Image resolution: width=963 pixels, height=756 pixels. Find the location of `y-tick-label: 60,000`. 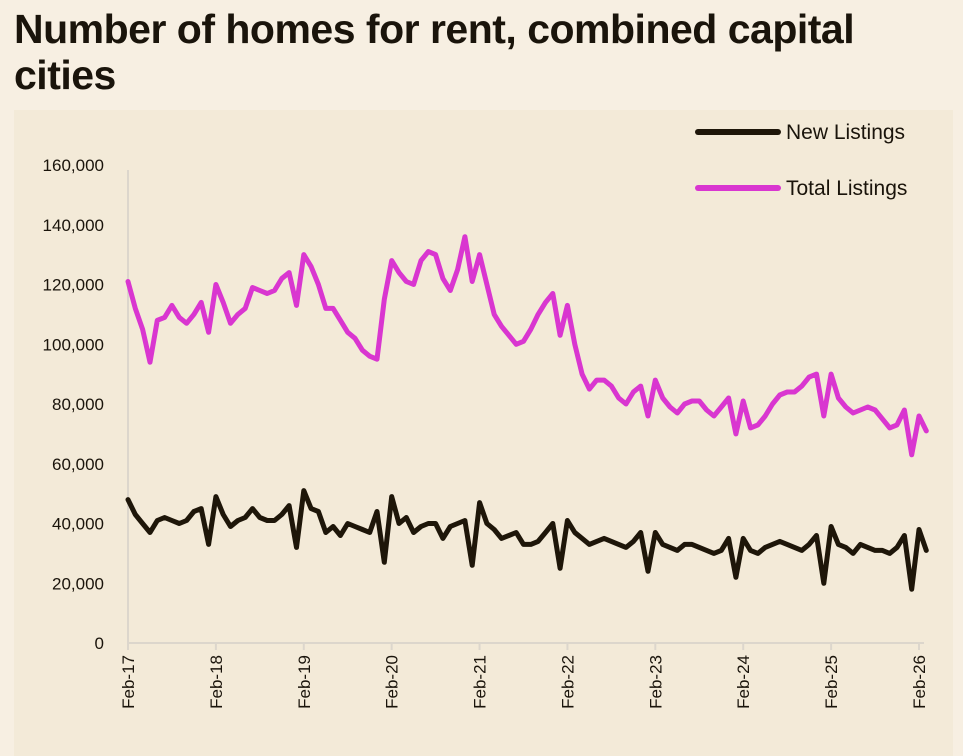

y-tick-label: 60,000 is located at coordinates (78, 464).